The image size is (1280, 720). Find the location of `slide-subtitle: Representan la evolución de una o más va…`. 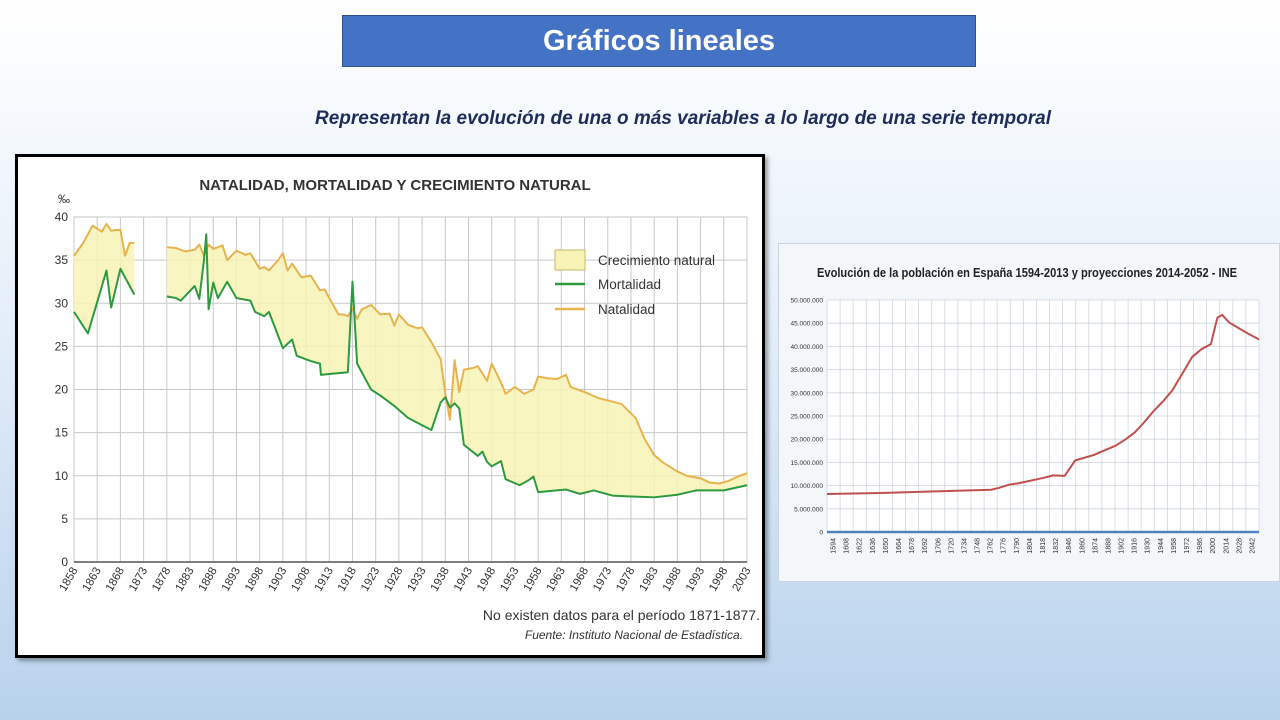

slide-subtitle: Representan la evolución de una o más va… is located at coordinates (683, 118).